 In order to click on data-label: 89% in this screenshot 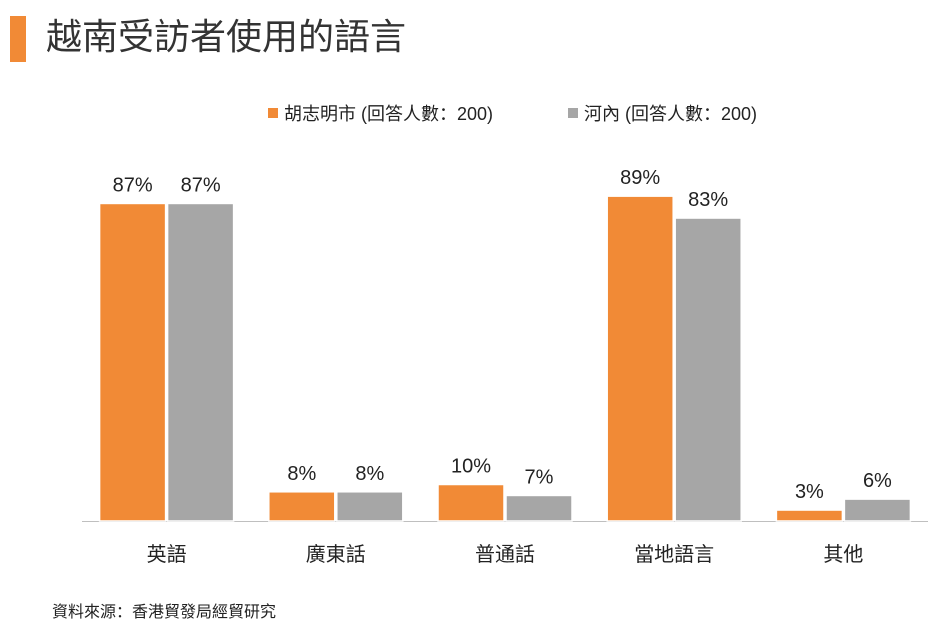, I will do `click(640, 178)`.